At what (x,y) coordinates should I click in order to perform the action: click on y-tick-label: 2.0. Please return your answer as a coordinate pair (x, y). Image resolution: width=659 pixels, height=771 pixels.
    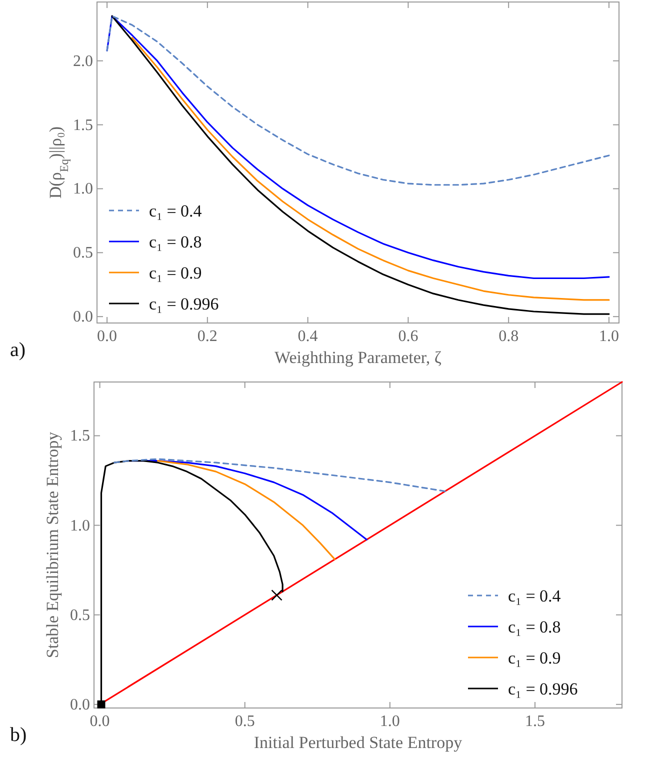
    Looking at the image, I should click on (83, 61).